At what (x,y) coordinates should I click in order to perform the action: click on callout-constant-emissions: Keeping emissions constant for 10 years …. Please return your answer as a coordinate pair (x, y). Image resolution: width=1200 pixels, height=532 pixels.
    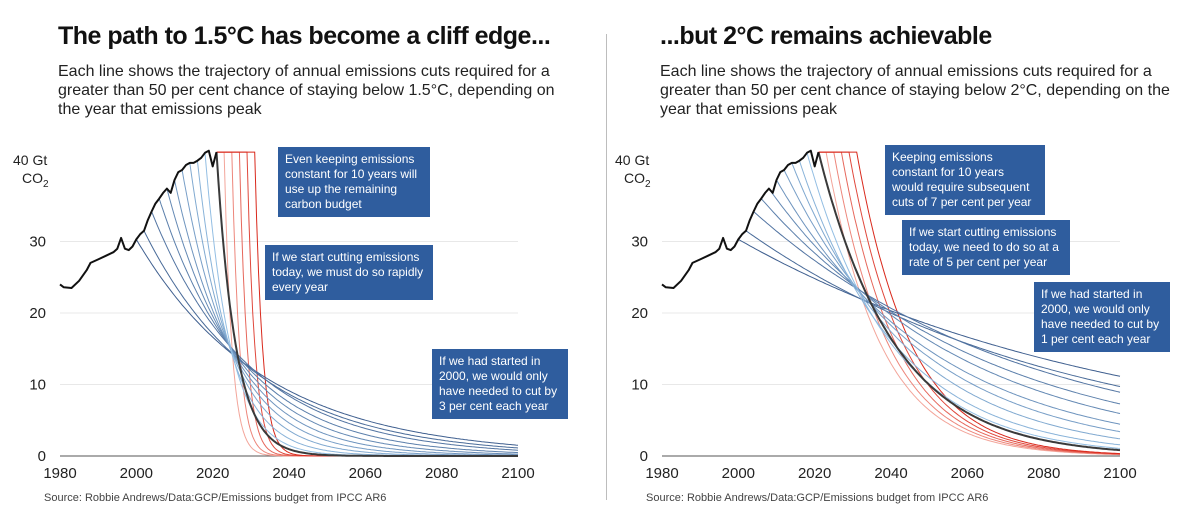
    Looking at the image, I should click on (965, 180).